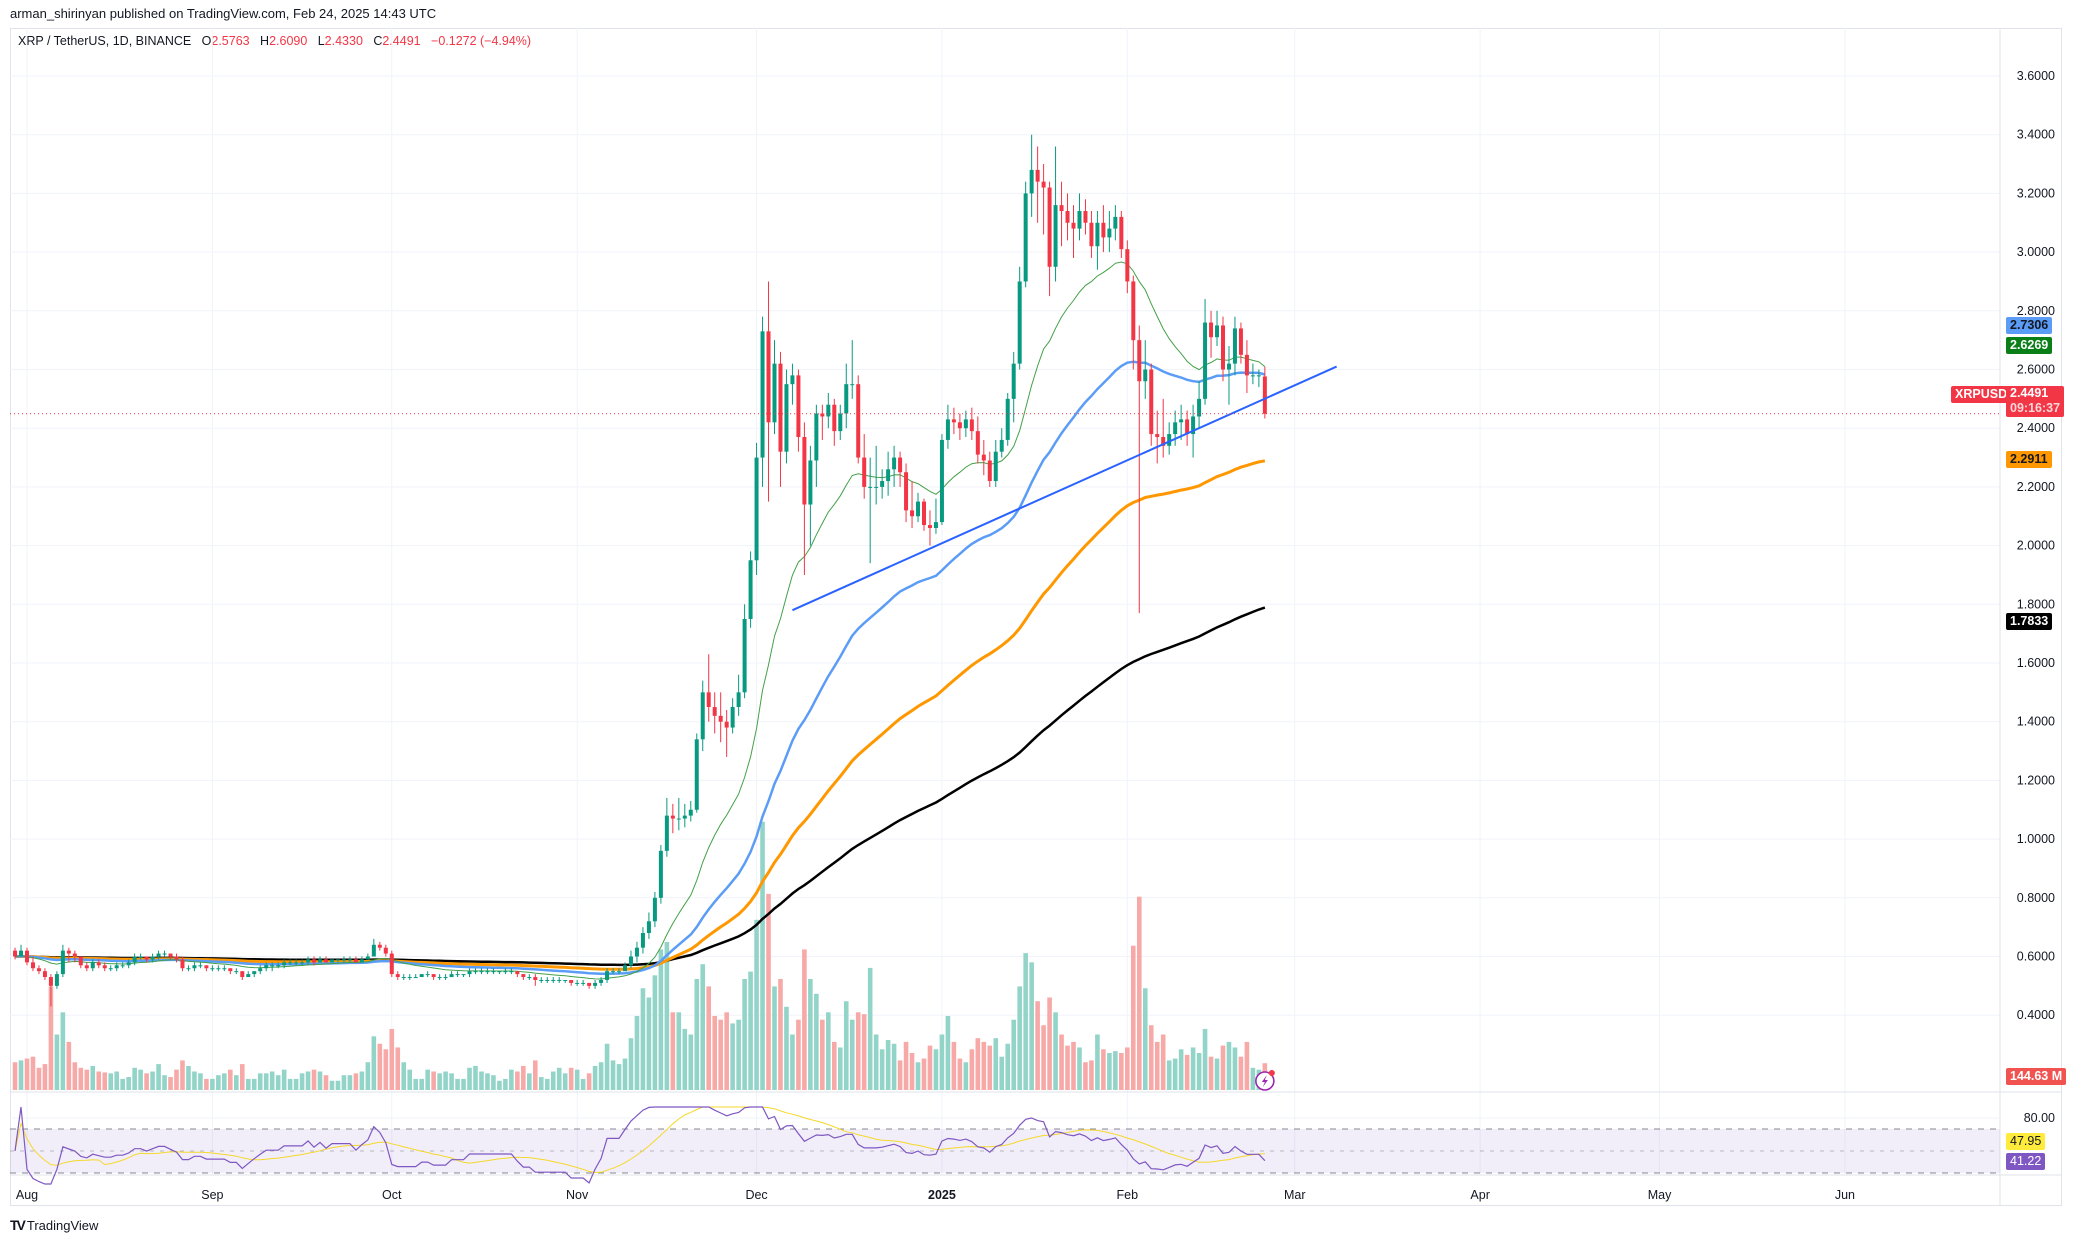 This screenshot has width=2084, height=1243. I want to click on price-tick-label: 1.6000, so click(2036, 663).